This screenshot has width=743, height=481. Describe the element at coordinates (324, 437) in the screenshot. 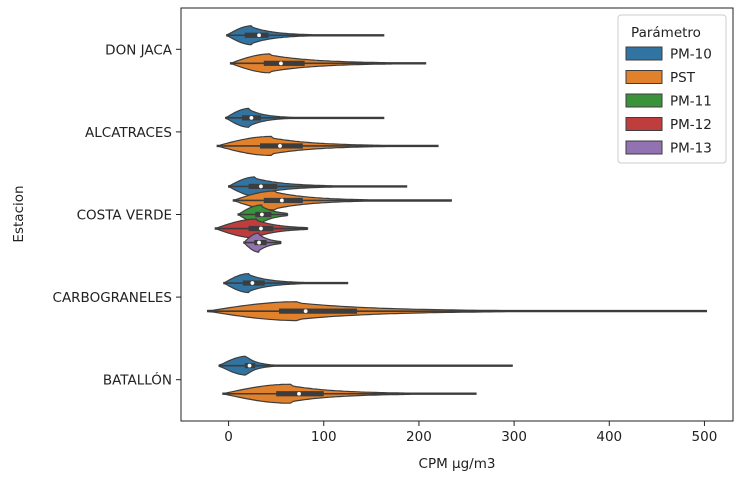

I see `x-tick-label: 100` at that location.